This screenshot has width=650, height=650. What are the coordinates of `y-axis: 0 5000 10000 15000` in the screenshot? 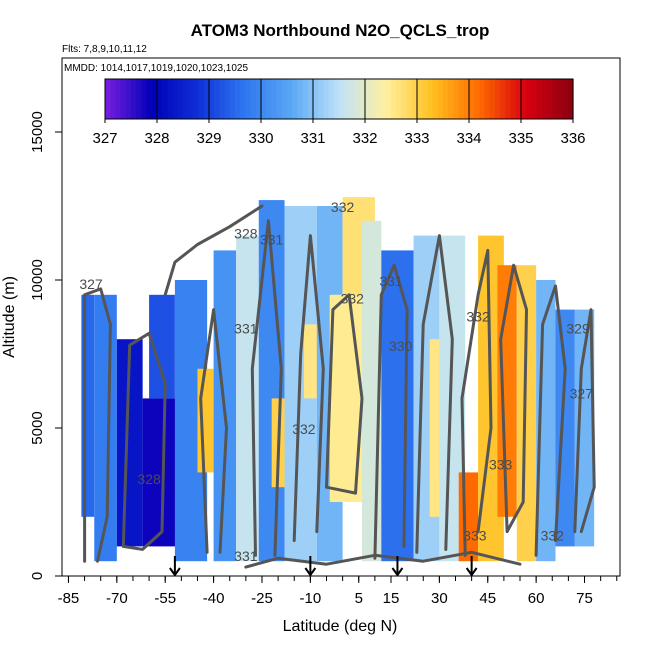 It's located at (45, 345).